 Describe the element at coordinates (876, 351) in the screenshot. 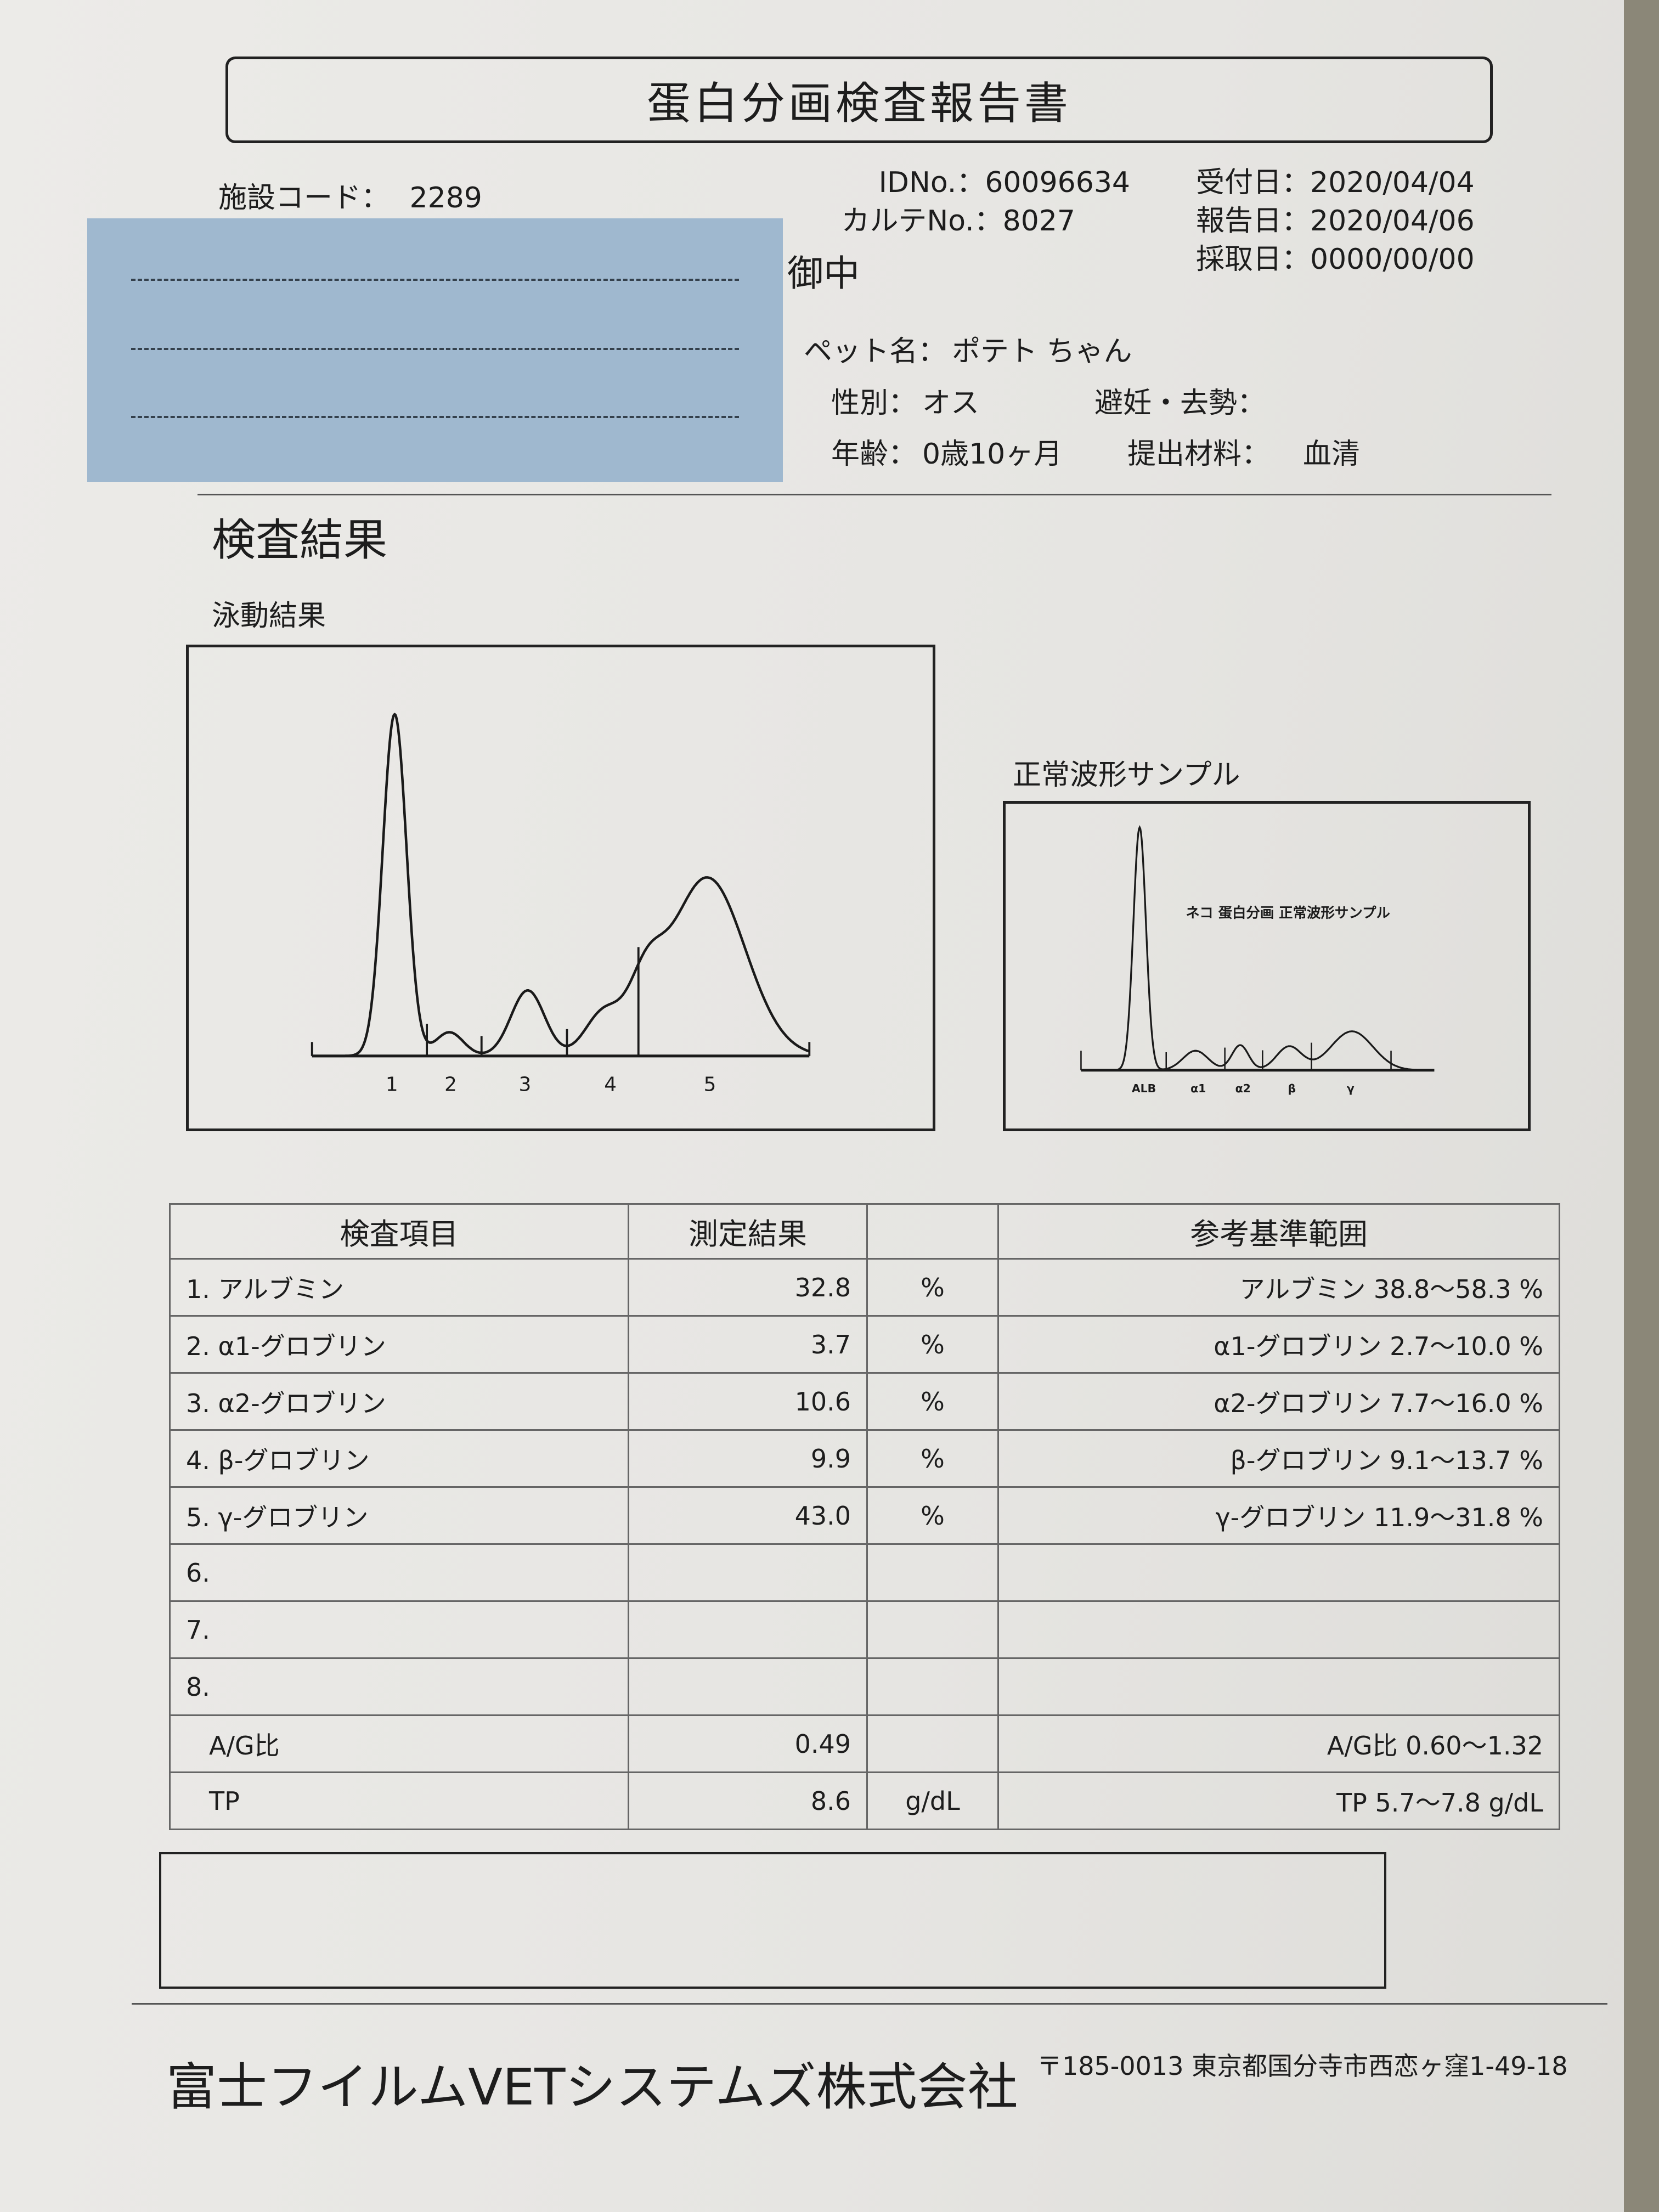

I see `pet-name-label: ペット名：` at that location.